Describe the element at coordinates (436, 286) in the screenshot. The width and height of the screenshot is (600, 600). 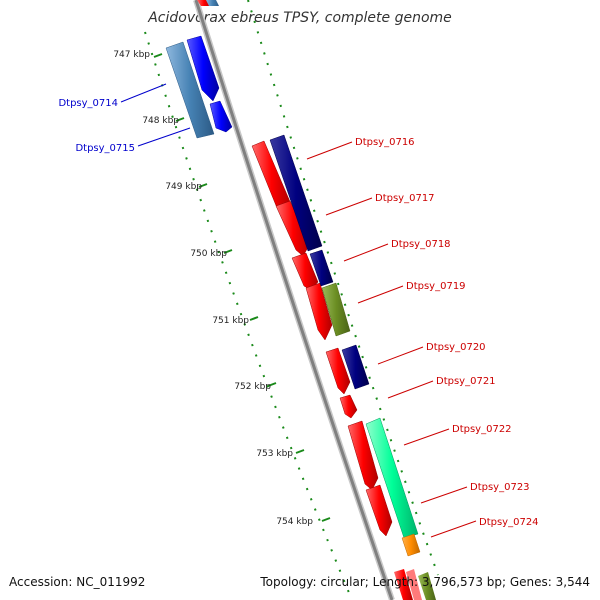
I see `gene-label: Dtpsy_0719` at that location.